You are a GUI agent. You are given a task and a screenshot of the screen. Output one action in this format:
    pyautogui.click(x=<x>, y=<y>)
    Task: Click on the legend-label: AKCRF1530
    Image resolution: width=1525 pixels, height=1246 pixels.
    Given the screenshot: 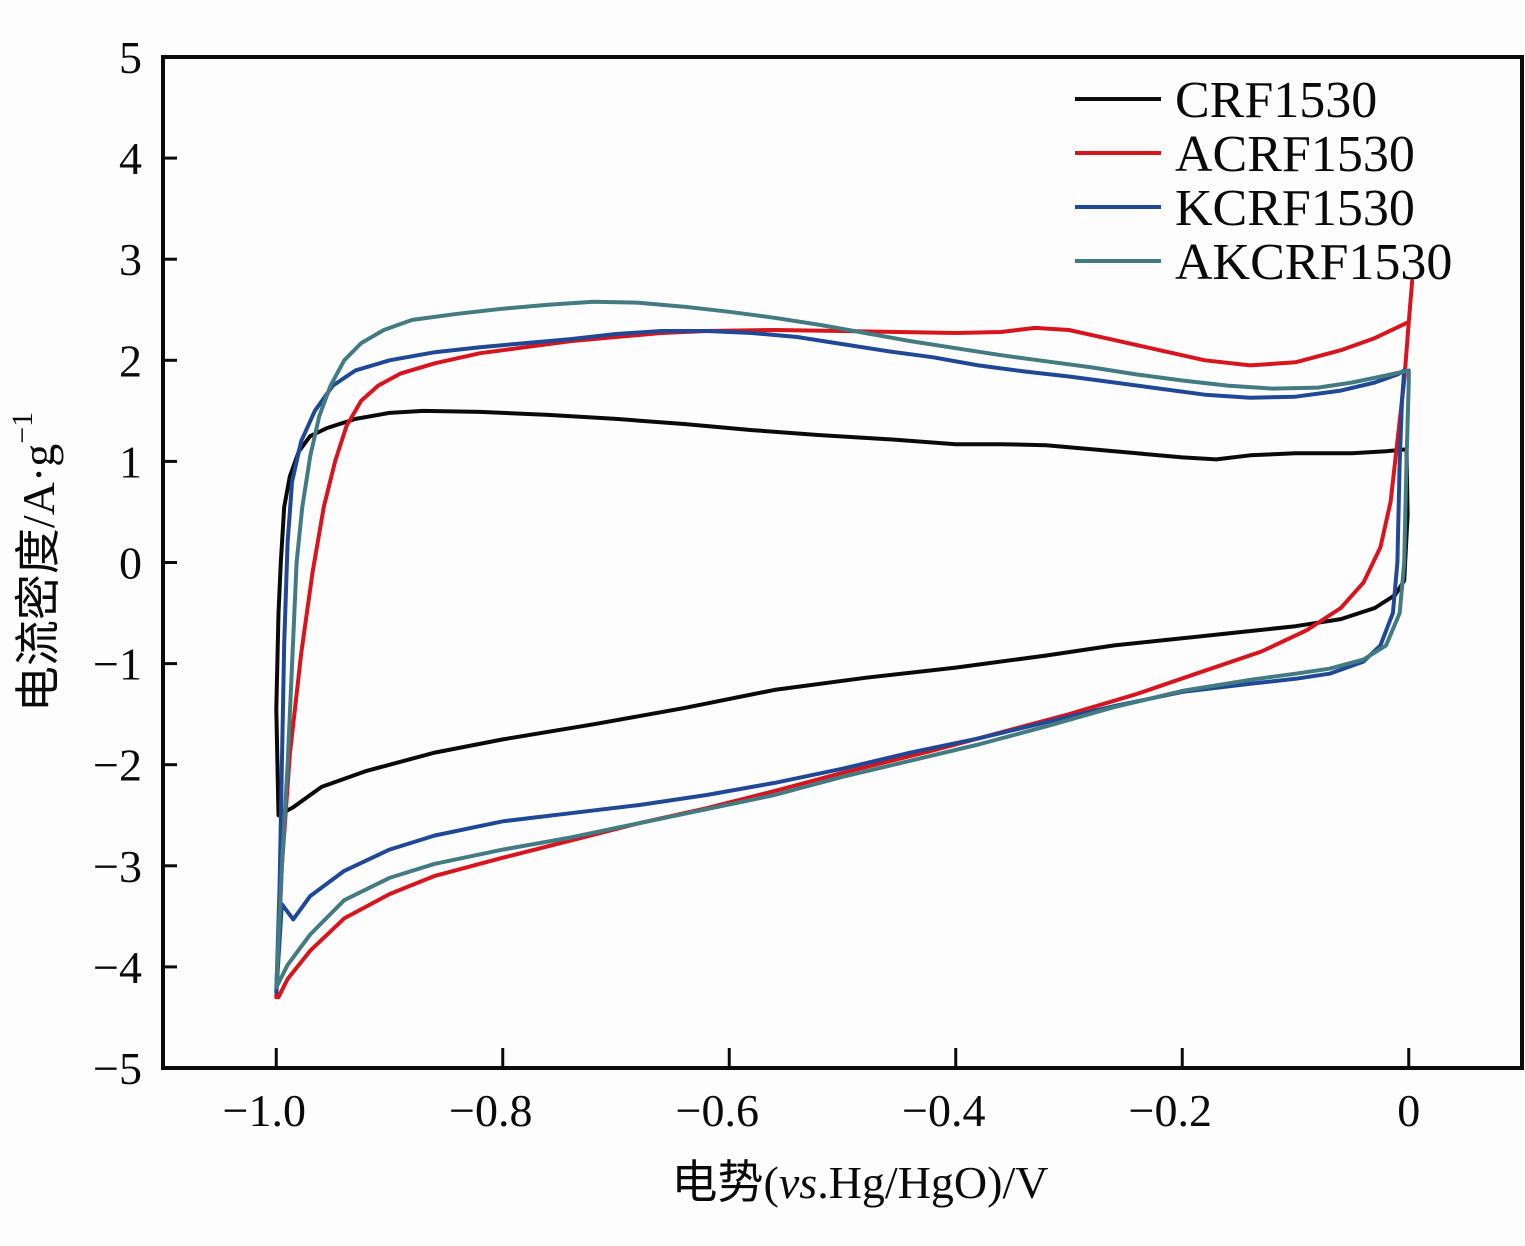 What is the action you would take?
    pyautogui.click(x=1313, y=262)
    